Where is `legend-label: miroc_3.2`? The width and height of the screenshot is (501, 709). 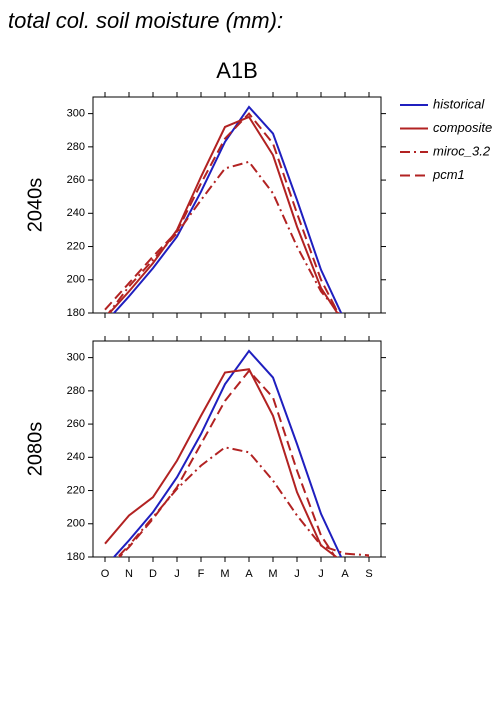
legend-label: miroc_3.2 is located at coordinates (462, 150).